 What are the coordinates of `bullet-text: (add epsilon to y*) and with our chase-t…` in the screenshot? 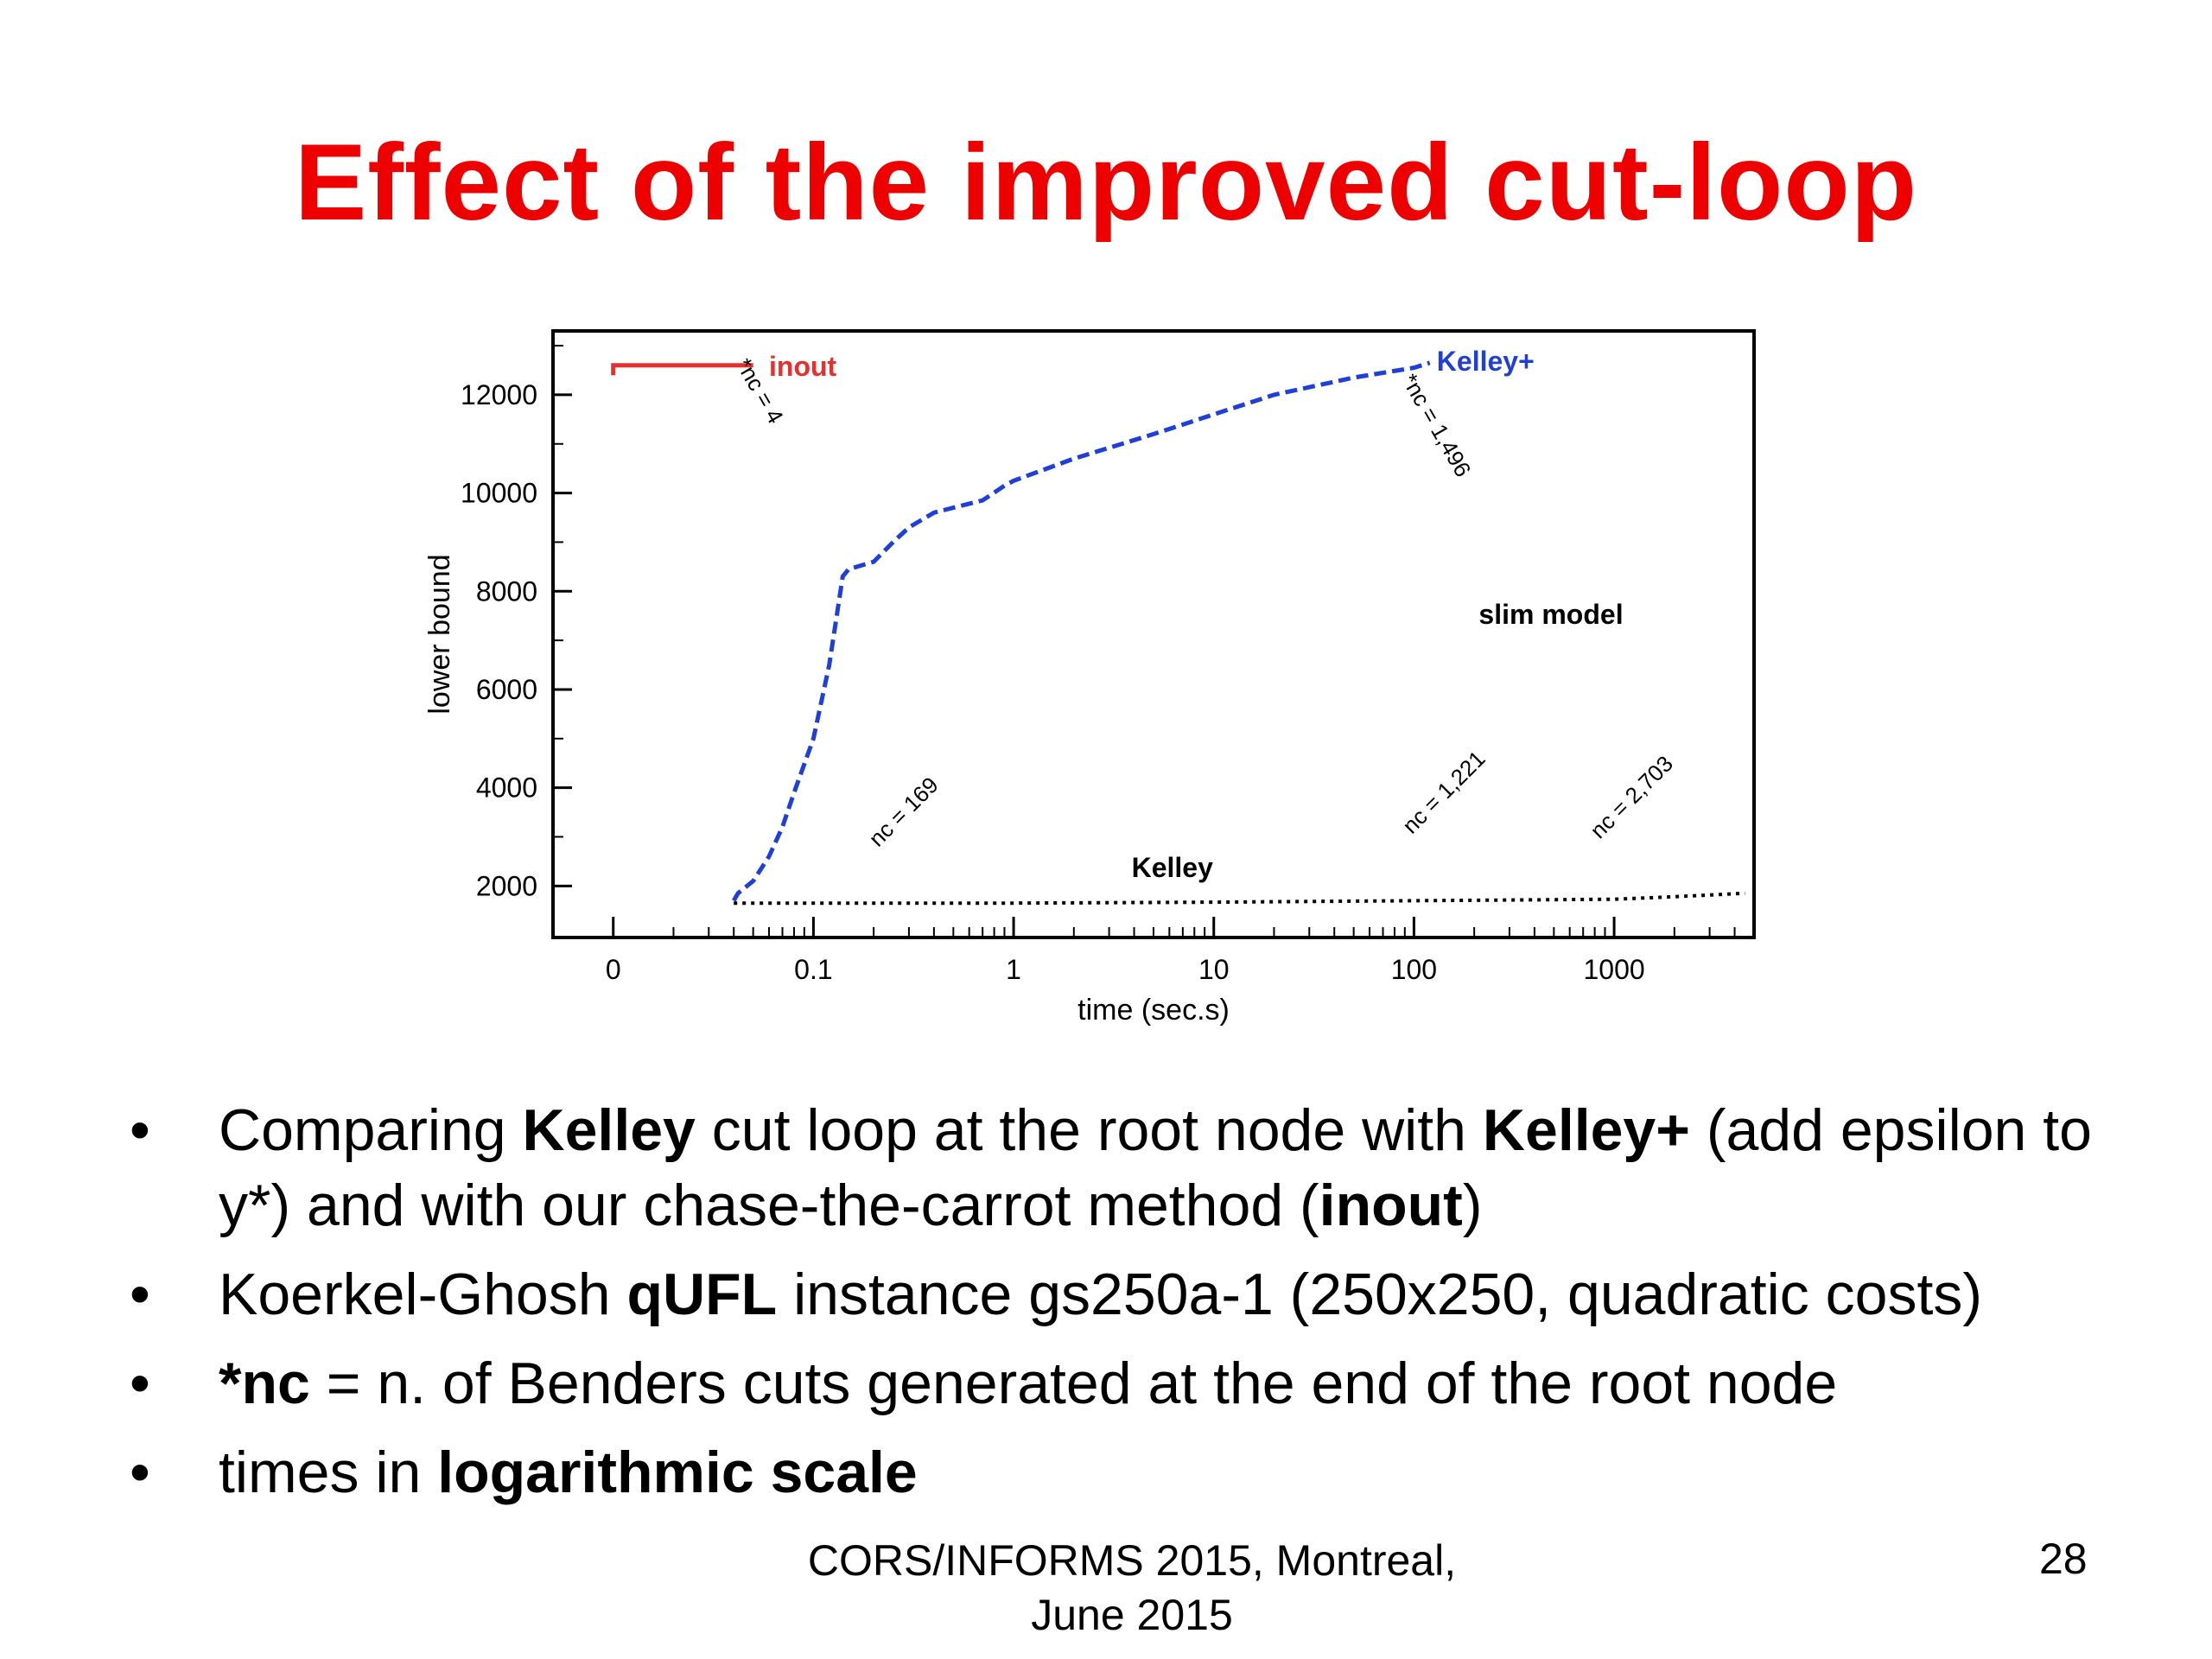 It's located at (1155, 1168).